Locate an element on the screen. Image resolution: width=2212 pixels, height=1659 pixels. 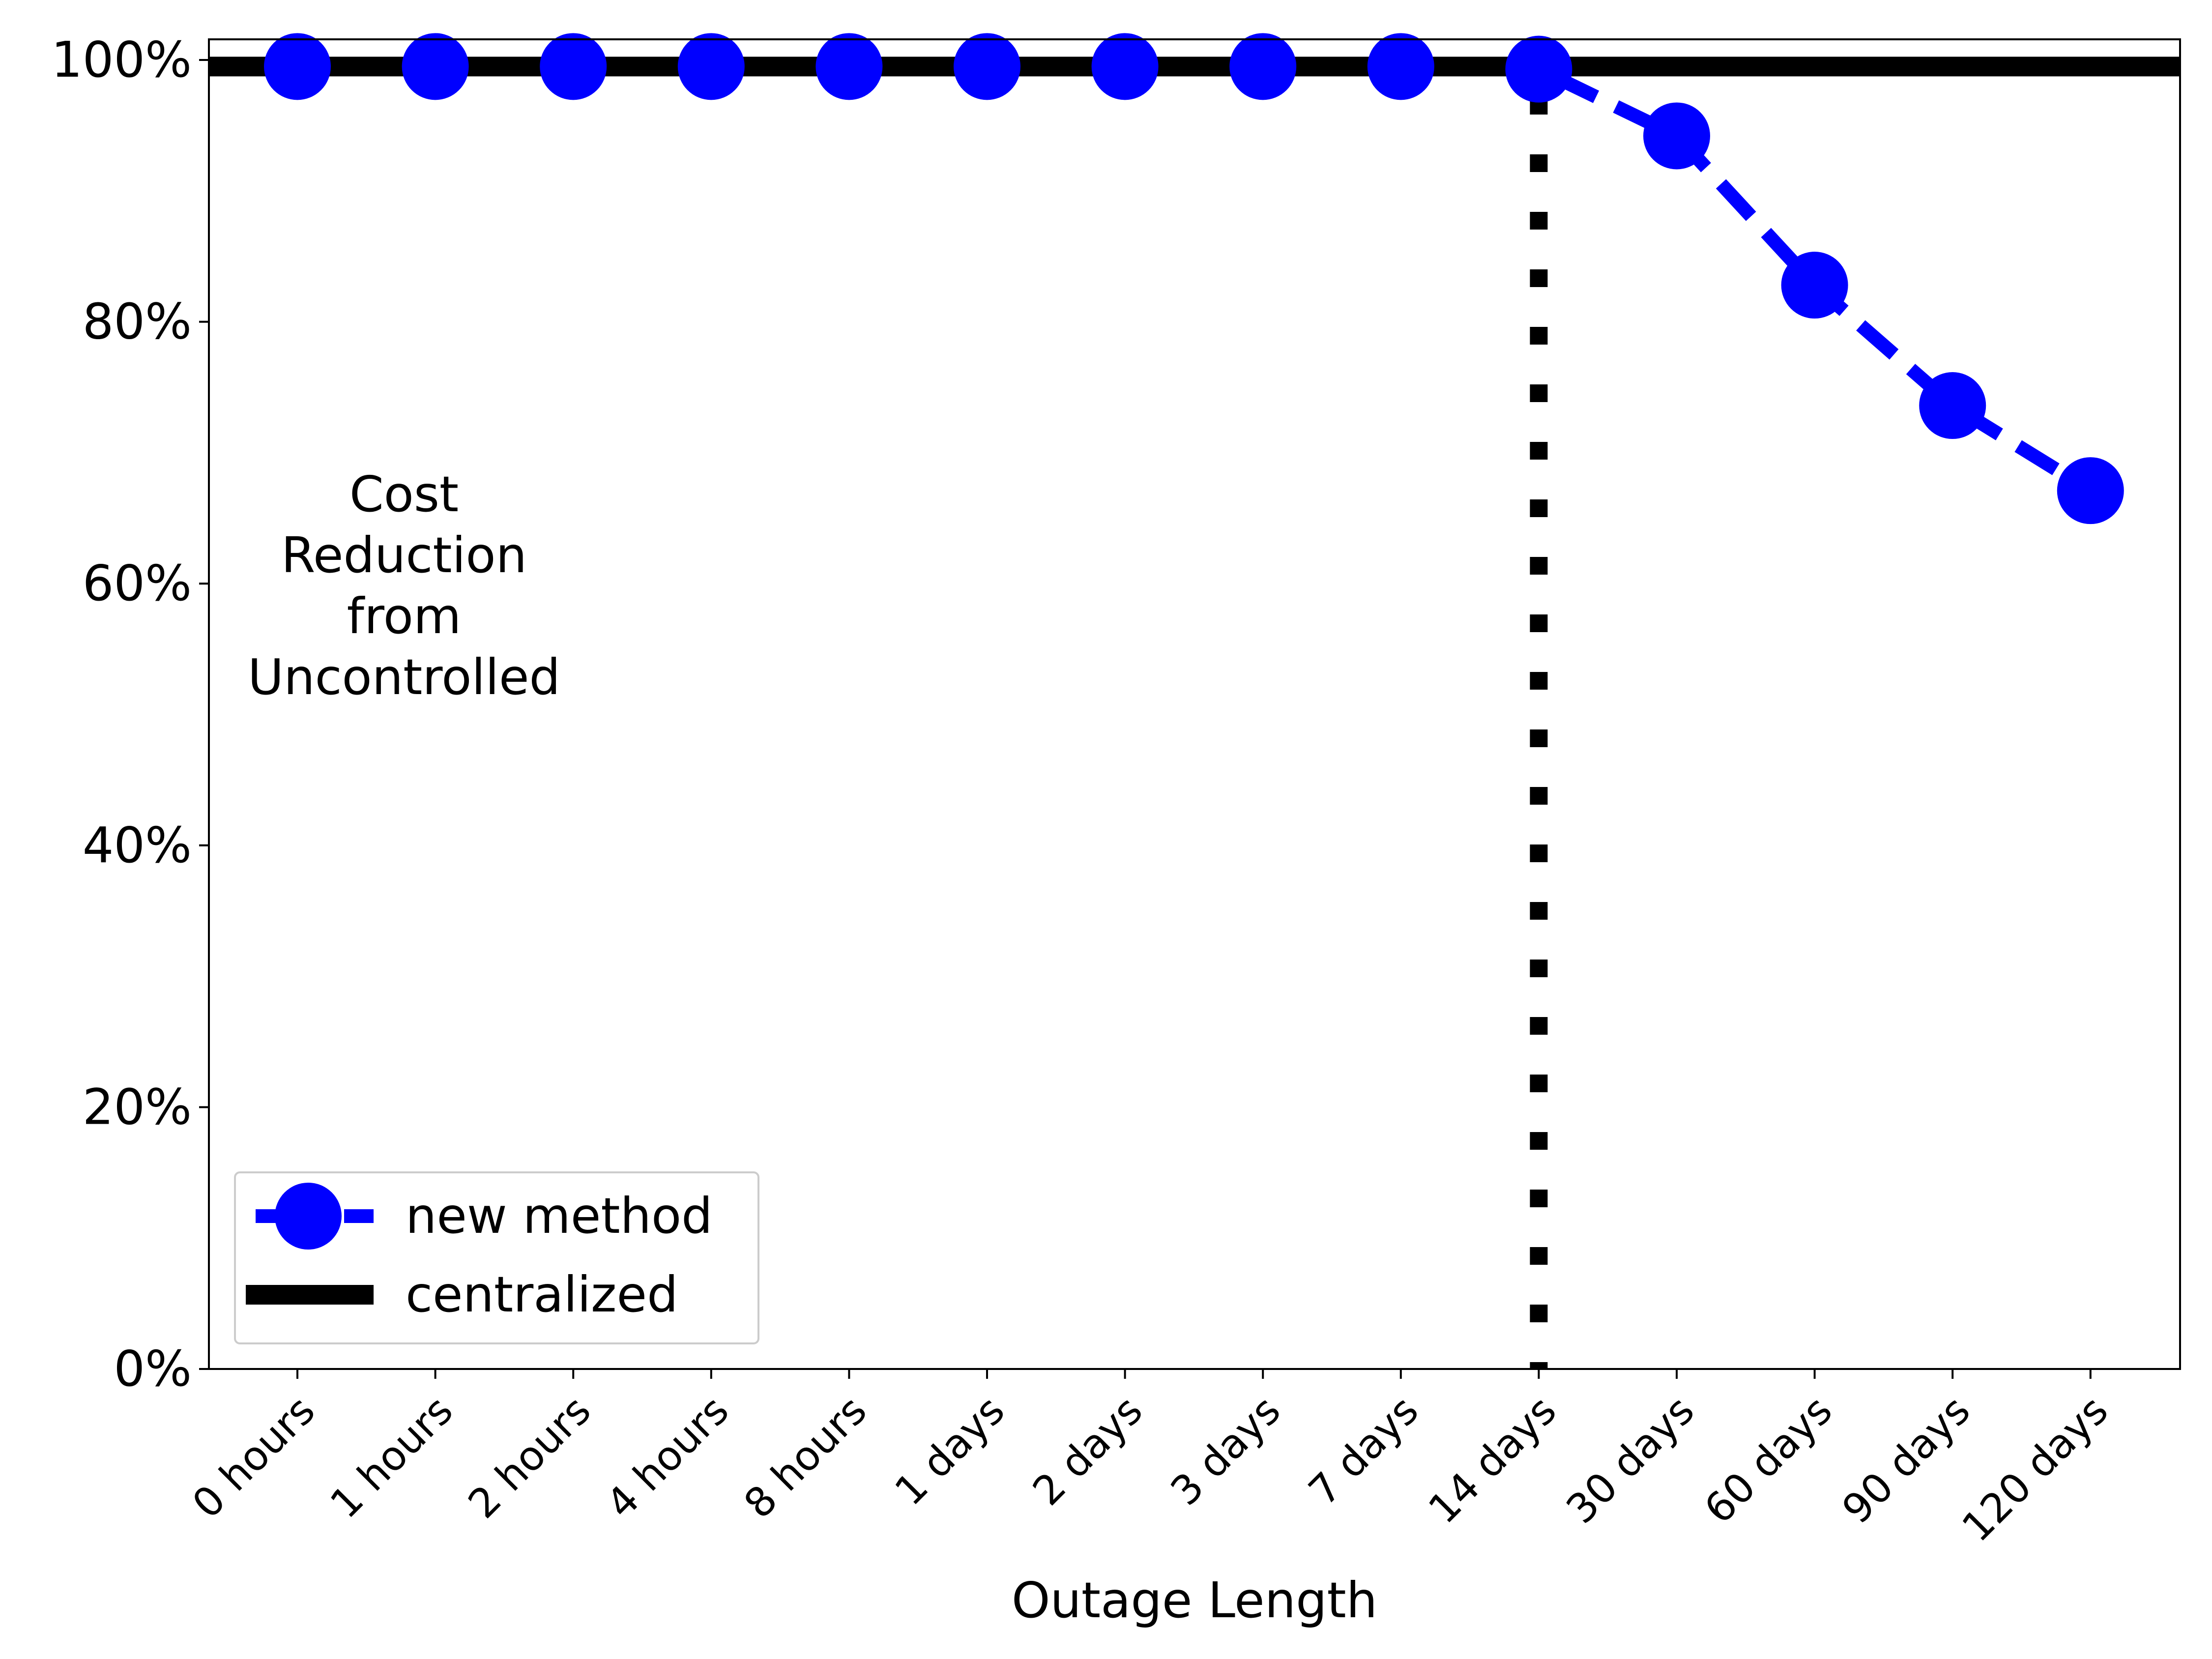
x-tick-label: 60 days is located at coordinates (1768, 1460).